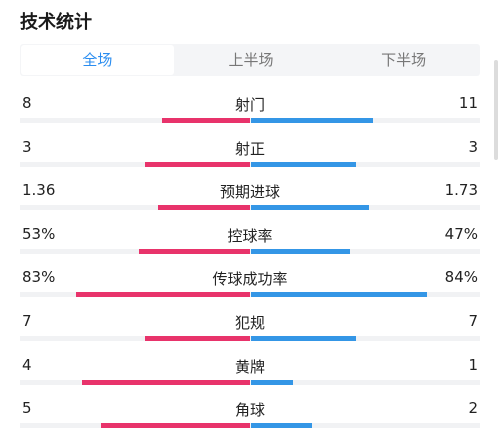 The image size is (500, 440). Describe the element at coordinates (461, 190) in the screenshot. I see `away-value: 1.73` at that location.